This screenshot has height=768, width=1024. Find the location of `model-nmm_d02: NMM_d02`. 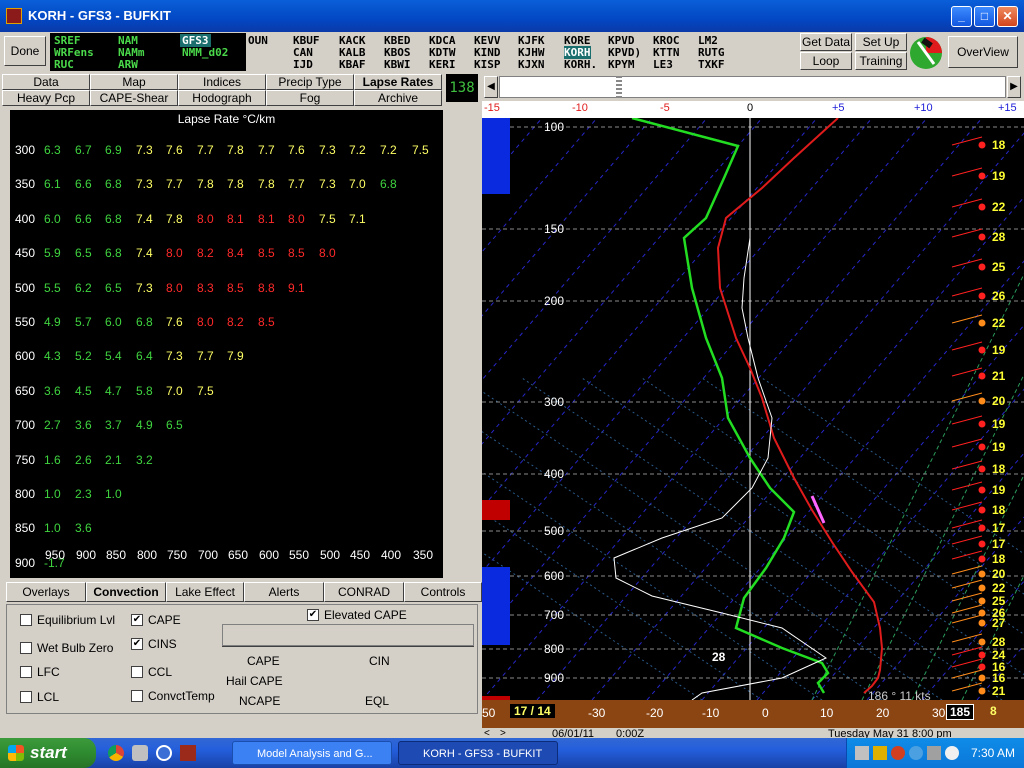

model-nmm_d02: NMM_d02 is located at coordinates (205, 52).